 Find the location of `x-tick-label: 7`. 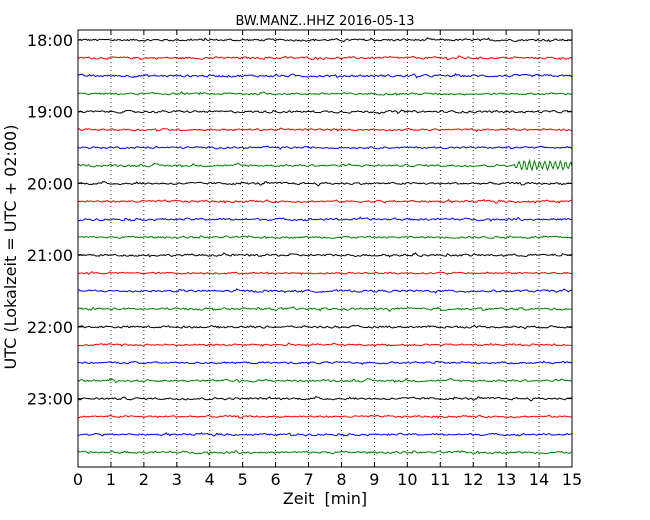

x-tick-label: 7 is located at coordinates (308, 479).